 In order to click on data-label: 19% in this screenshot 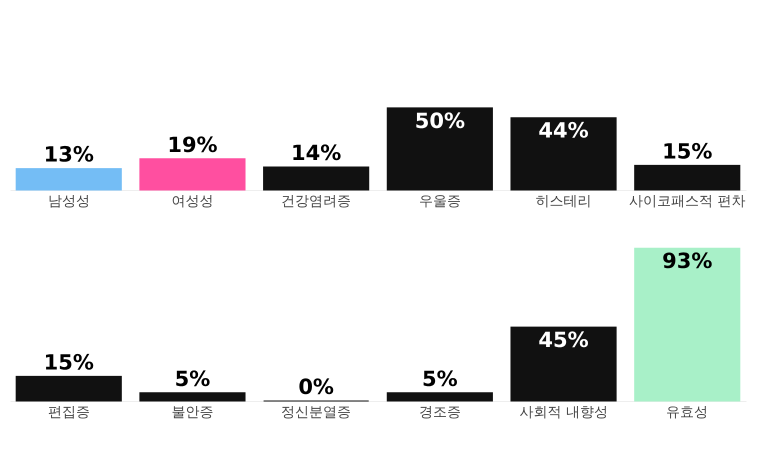, I will do `click(192, 144)`.